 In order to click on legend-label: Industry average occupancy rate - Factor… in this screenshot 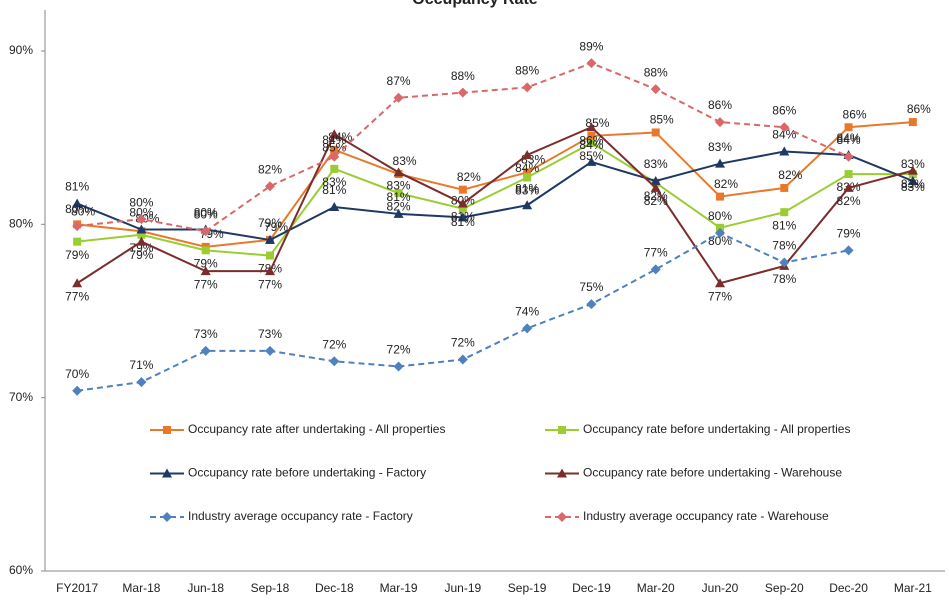, I will do `click(300, 516)`.